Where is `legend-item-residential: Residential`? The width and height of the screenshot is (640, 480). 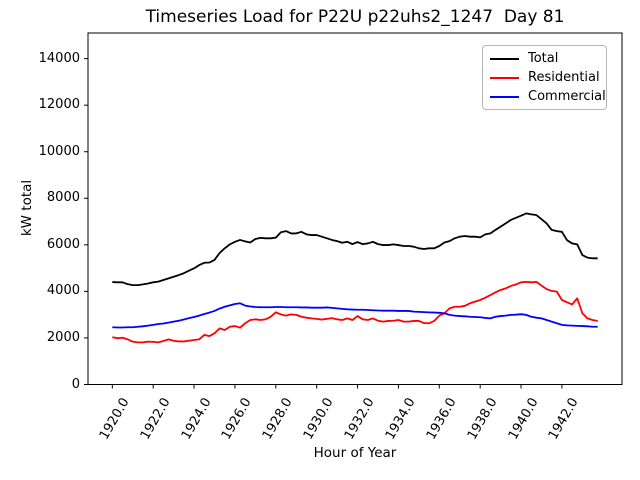 legend-item-residential: Residential is located at coordinates (544, 77).